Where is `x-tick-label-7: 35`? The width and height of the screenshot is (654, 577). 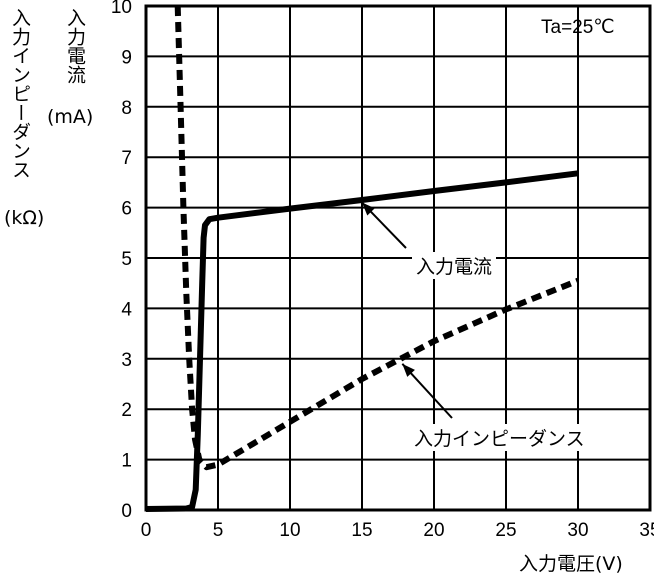 x-tick-label-7: 35 is located at coordinates (646, 530).